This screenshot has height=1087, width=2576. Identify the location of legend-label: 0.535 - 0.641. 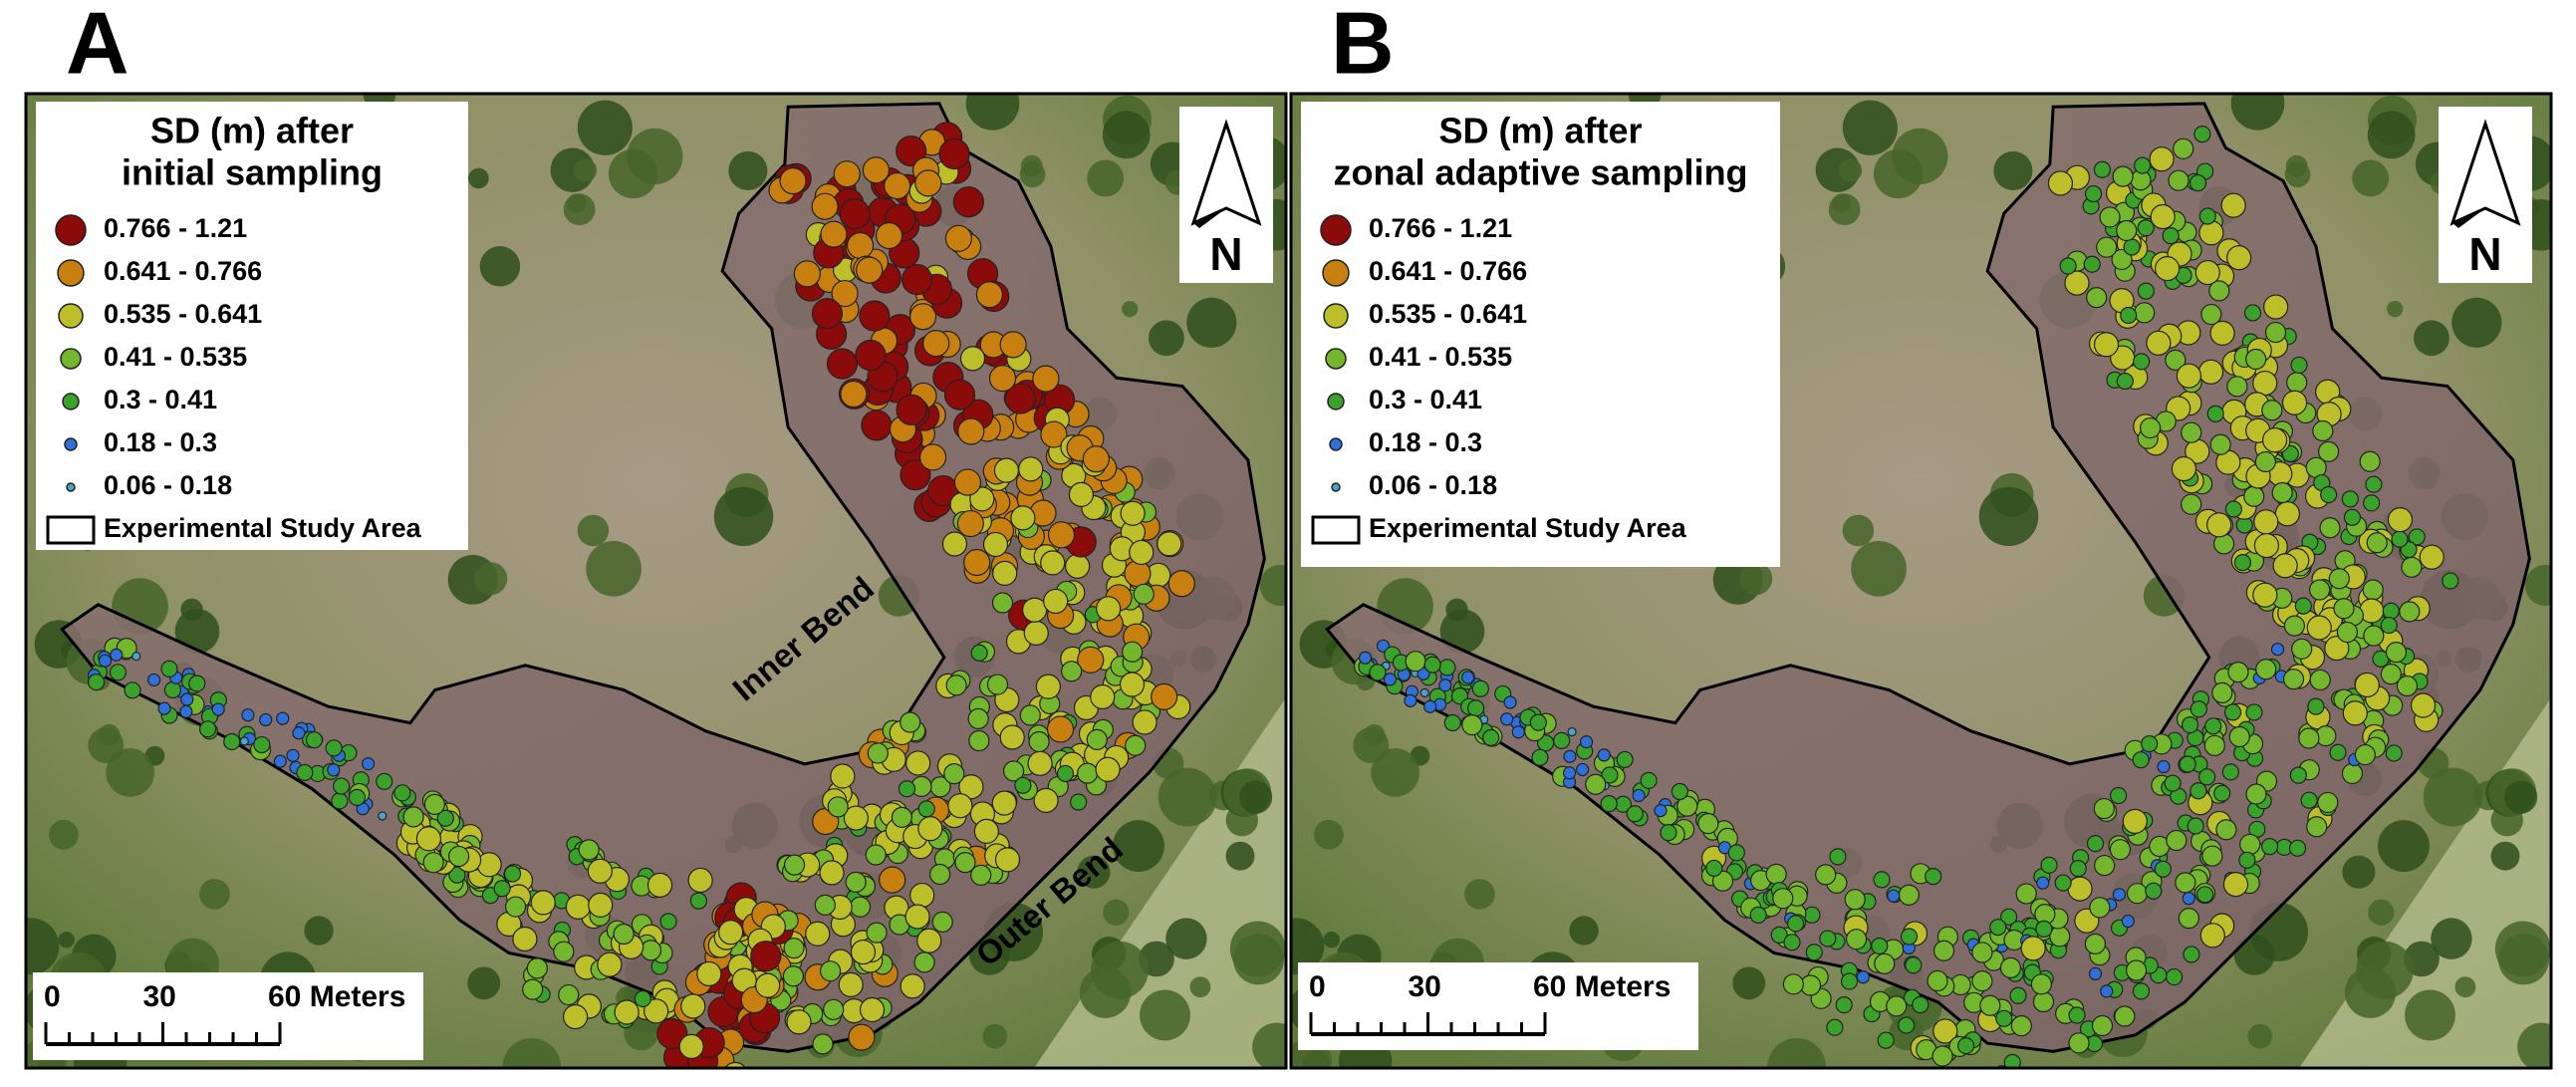
(183, 314).